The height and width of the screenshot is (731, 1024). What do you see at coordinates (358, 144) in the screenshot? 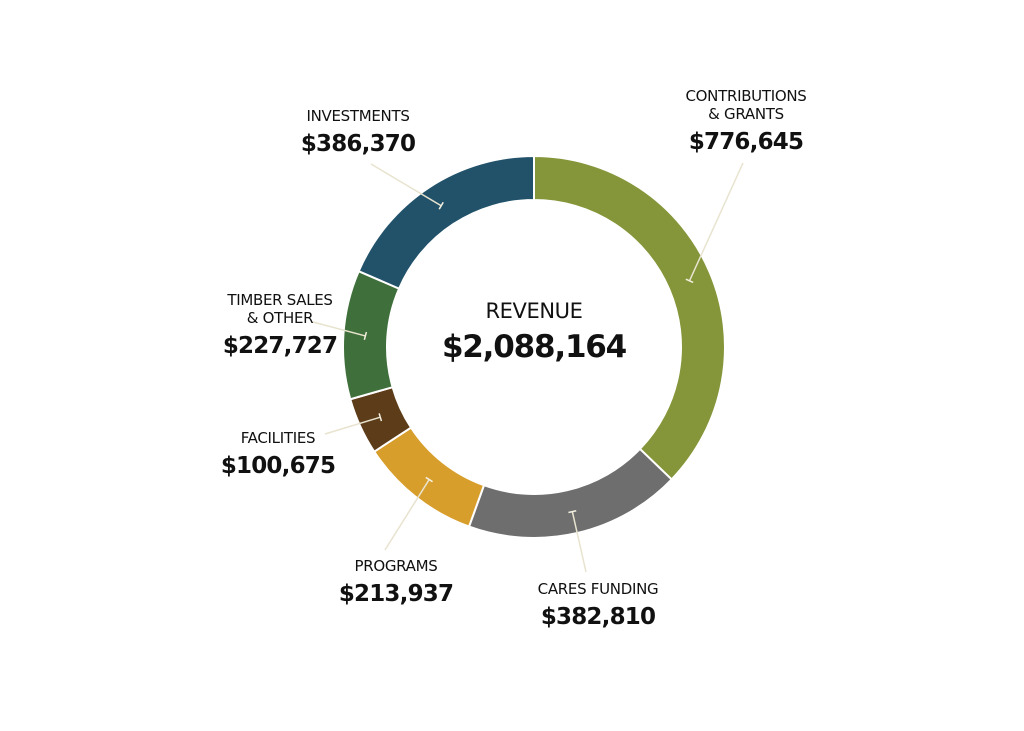
I see `slice-value-label: $386,370` at bounding box center [358, 144].